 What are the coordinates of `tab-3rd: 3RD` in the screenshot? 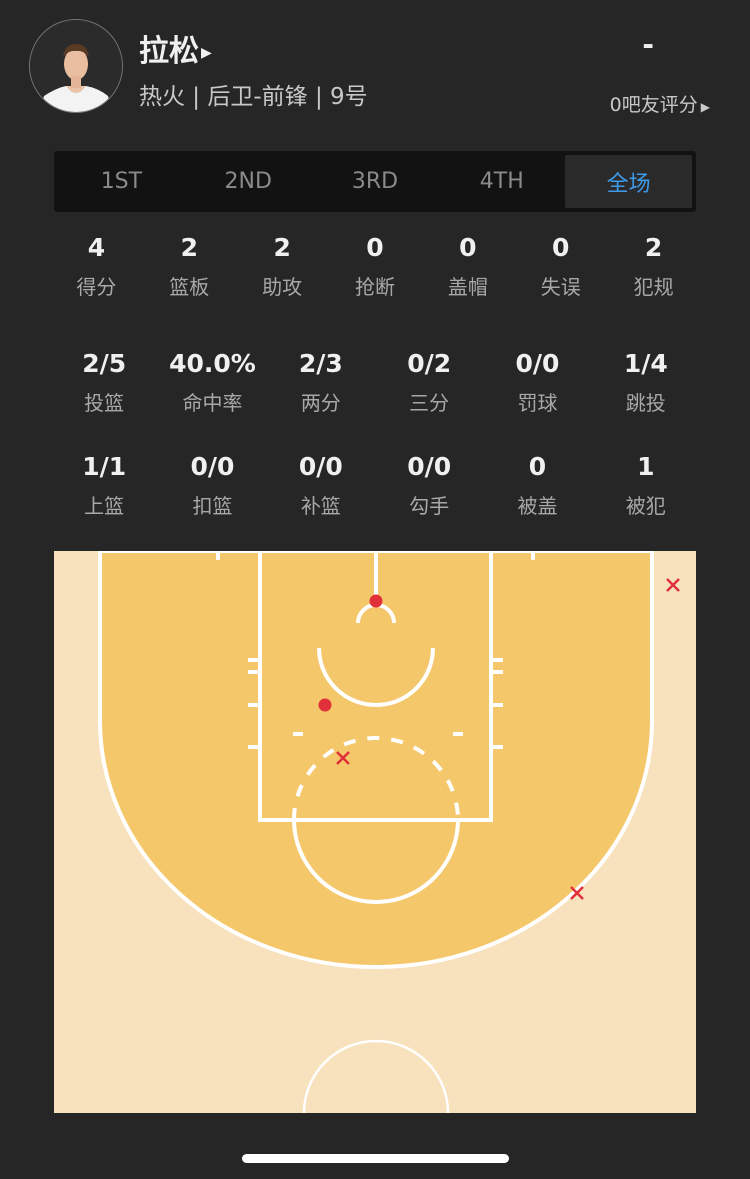 It's located at (375, 181).